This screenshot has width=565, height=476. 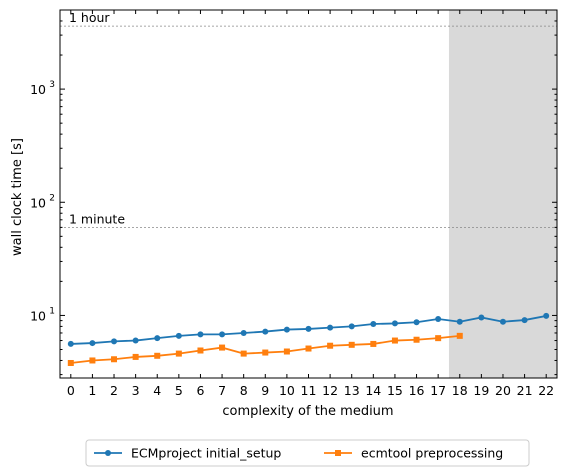 What do you see at coordinates (52, 198) in the screenshot?
I see `y-tick-exponent: 2` at bounding box center [52, 198].